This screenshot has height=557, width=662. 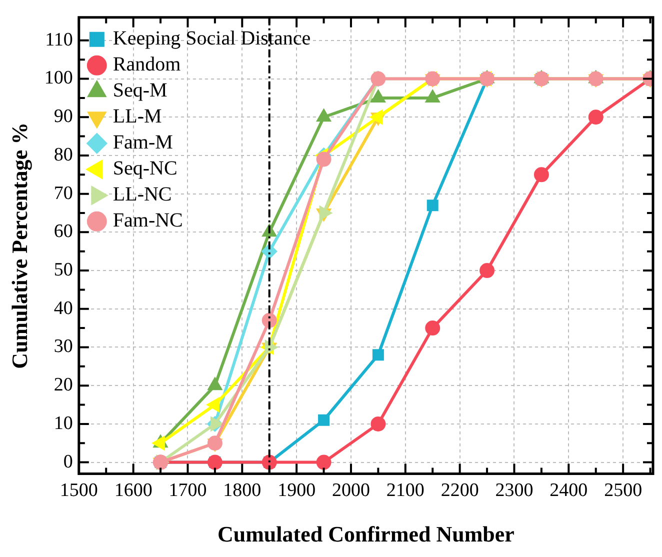 What do you see at coordinates (242, 491) in the screenshot?
I see `x-tick-label: 1800` at bounding box center [242, 491].